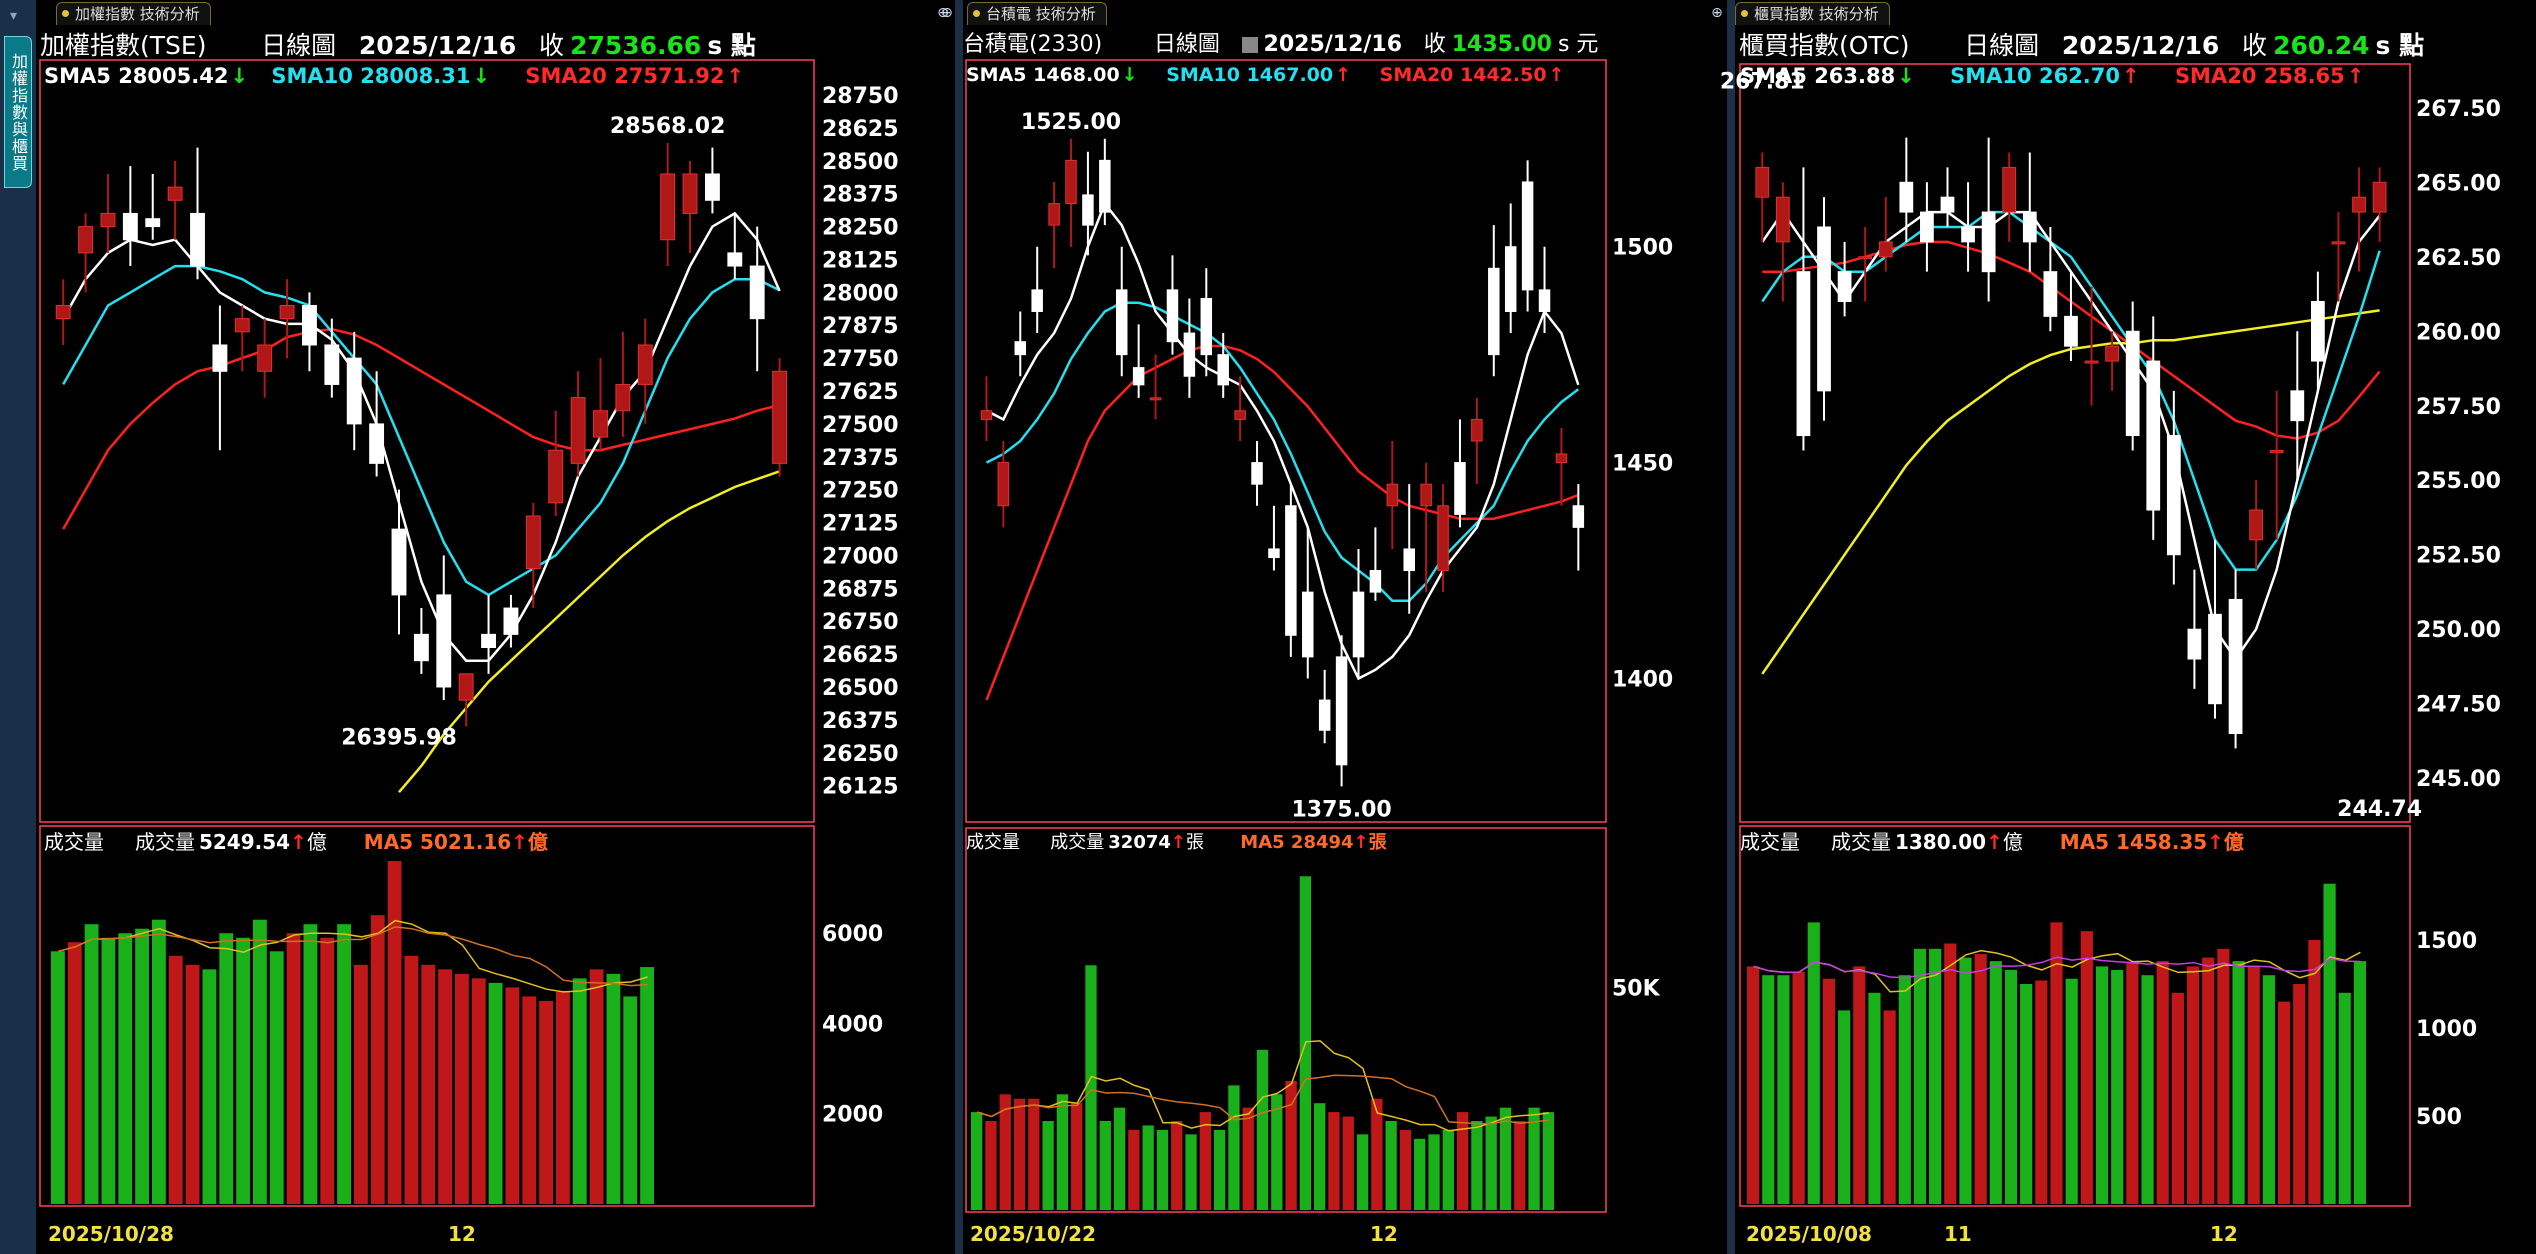 This screenshot has width=2536, height=1254. What do you see at coordinates (1812, 13) in the screenshot?
I see `panel-tab: 櫃買指數 技術分析` at bounding box center [1812, 13].